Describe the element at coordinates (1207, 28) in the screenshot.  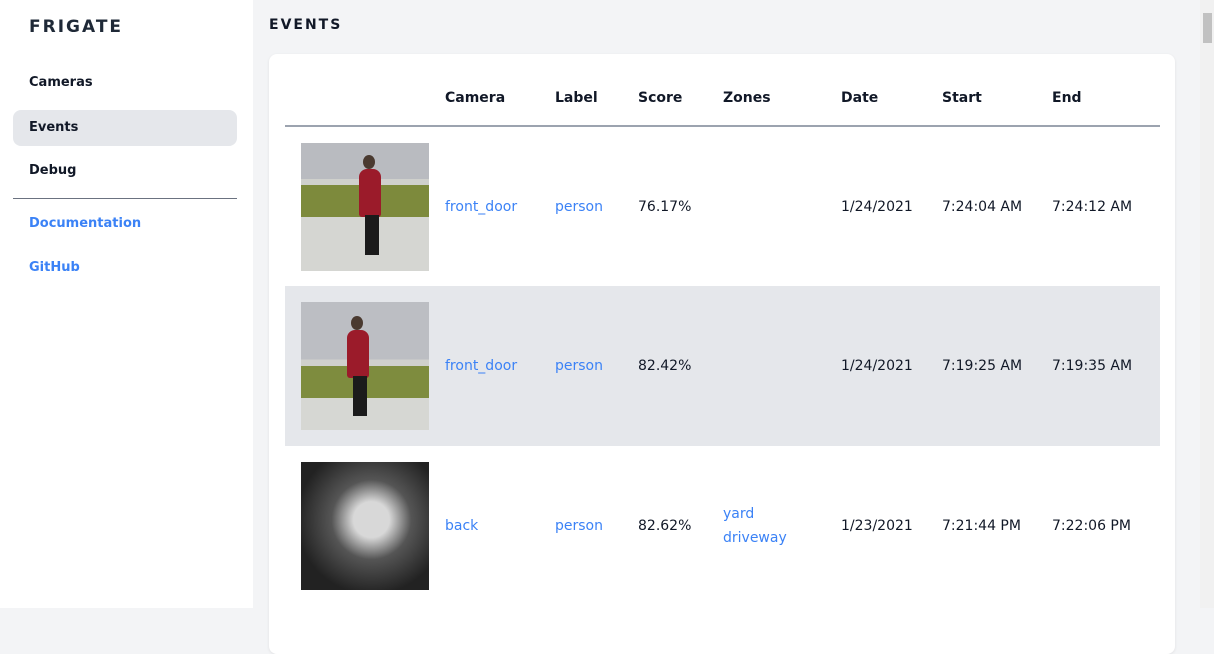
I see `scrollbar-thumb` at that location.